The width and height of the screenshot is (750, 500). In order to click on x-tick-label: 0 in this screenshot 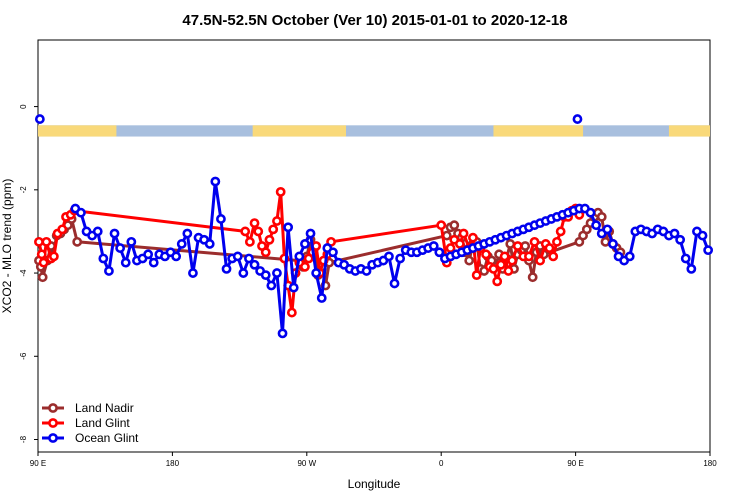, I will do `click(441, 463)`.